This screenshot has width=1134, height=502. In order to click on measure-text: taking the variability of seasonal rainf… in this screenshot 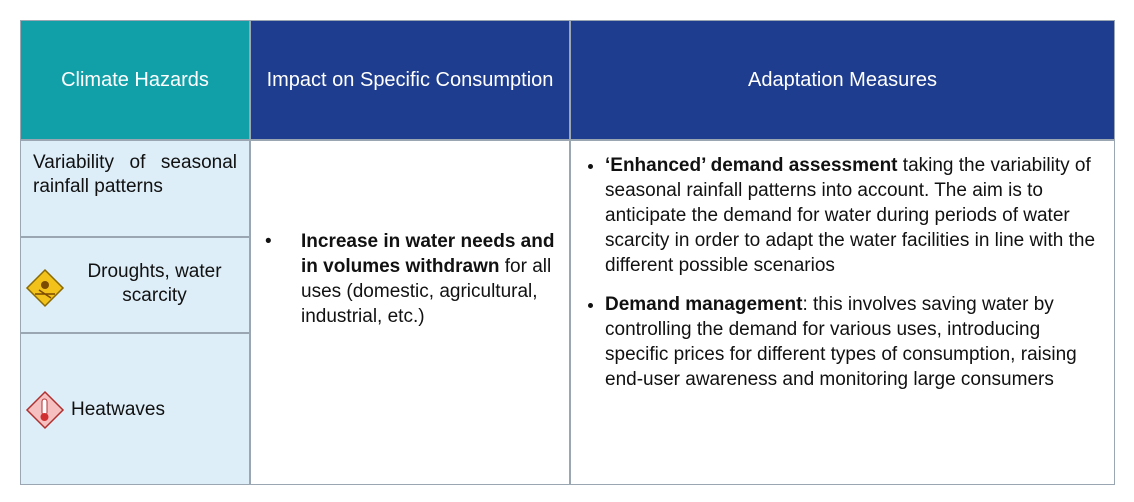, I will do `click(850, 215)`.